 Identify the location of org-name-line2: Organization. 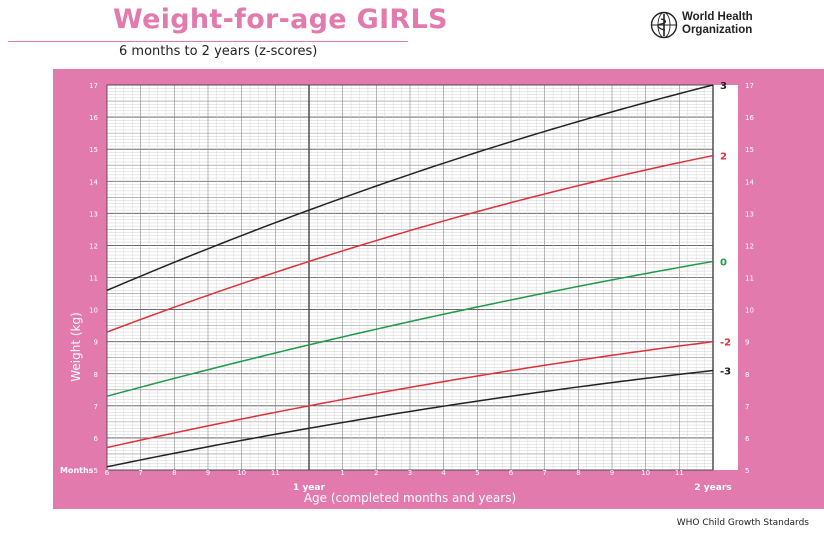
(717, 29).